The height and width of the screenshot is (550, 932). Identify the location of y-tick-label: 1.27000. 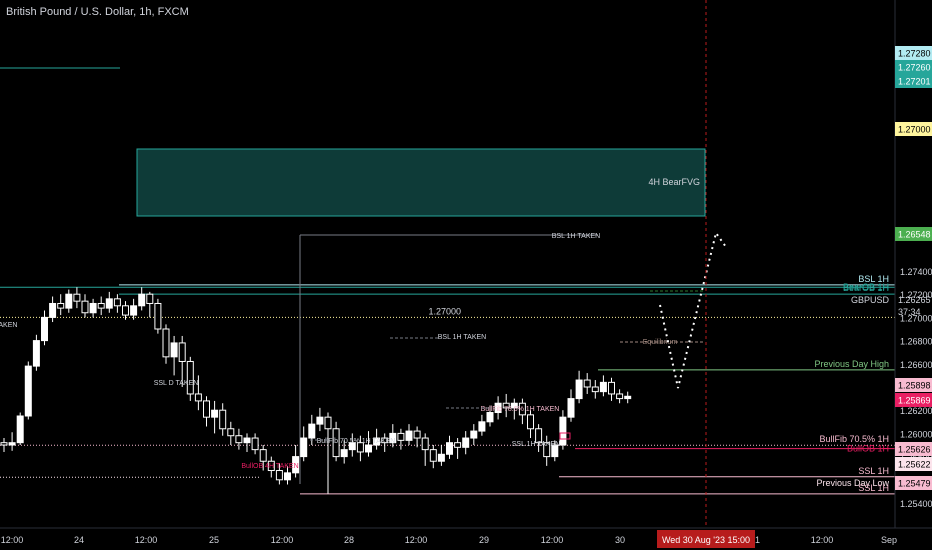
(916, 318).